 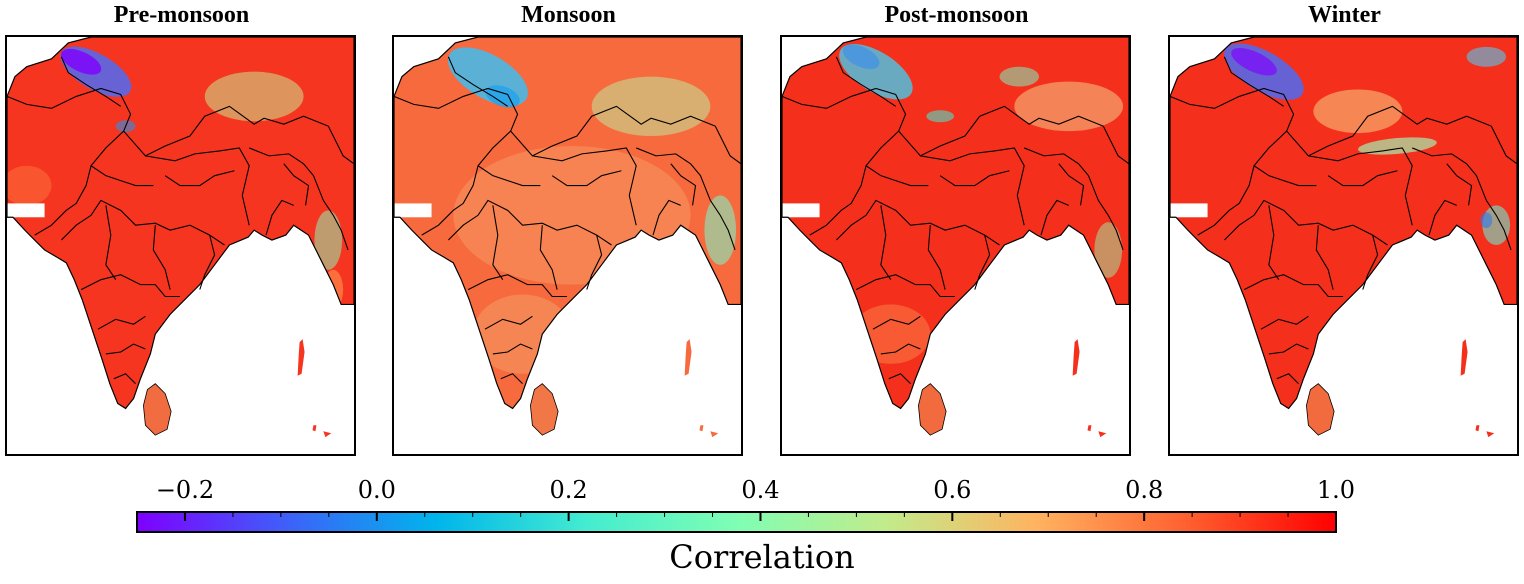 I want to click on panel-title-pre-monsoon: Pre-monsoon, so click(x=181, y=15).